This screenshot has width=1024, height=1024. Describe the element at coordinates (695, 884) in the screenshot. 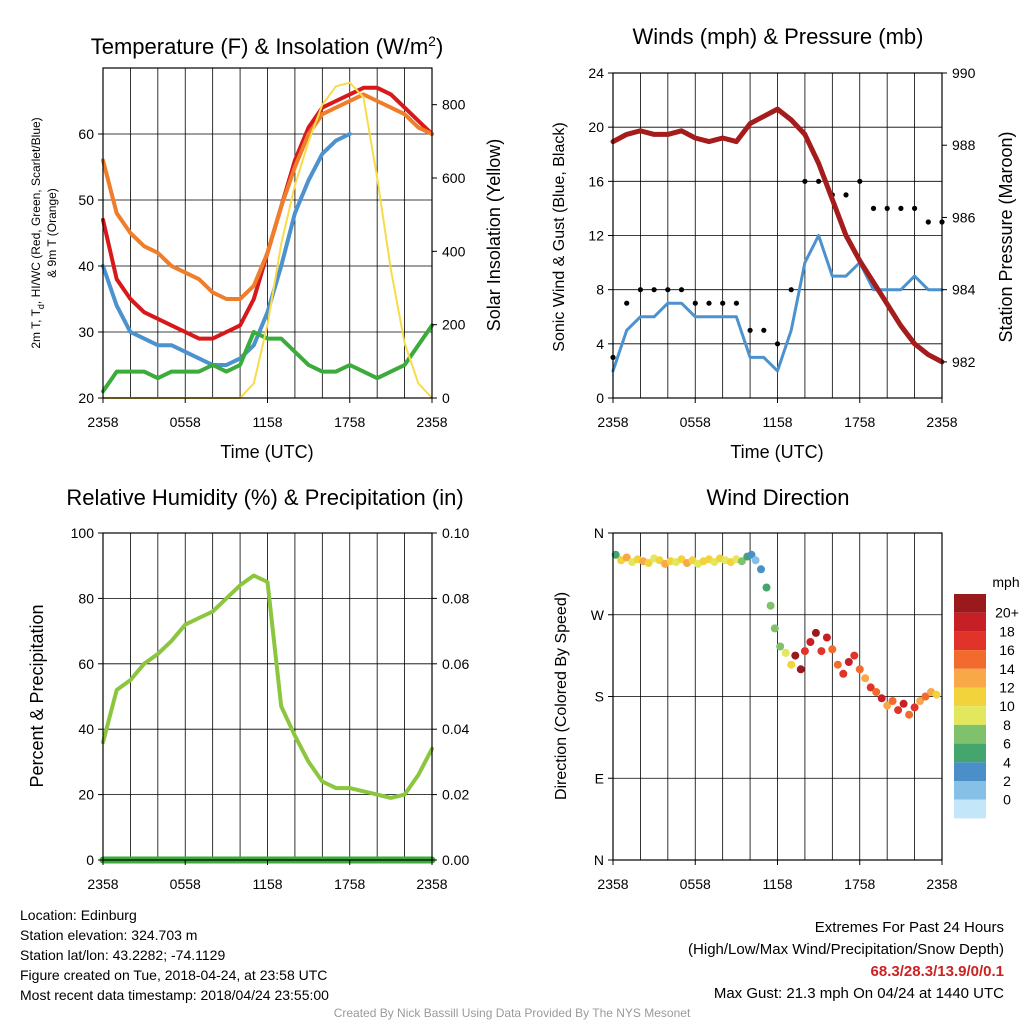

I see `direction-xtick-label: 0558` at that location.